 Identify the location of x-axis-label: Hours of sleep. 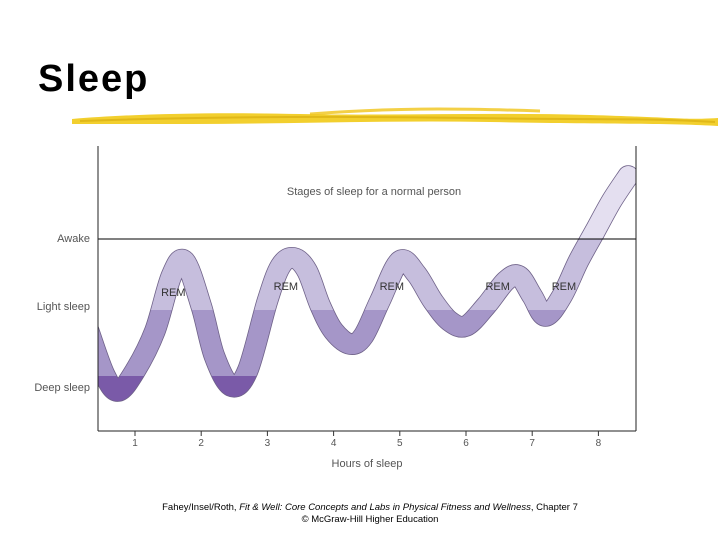
(367, 464).